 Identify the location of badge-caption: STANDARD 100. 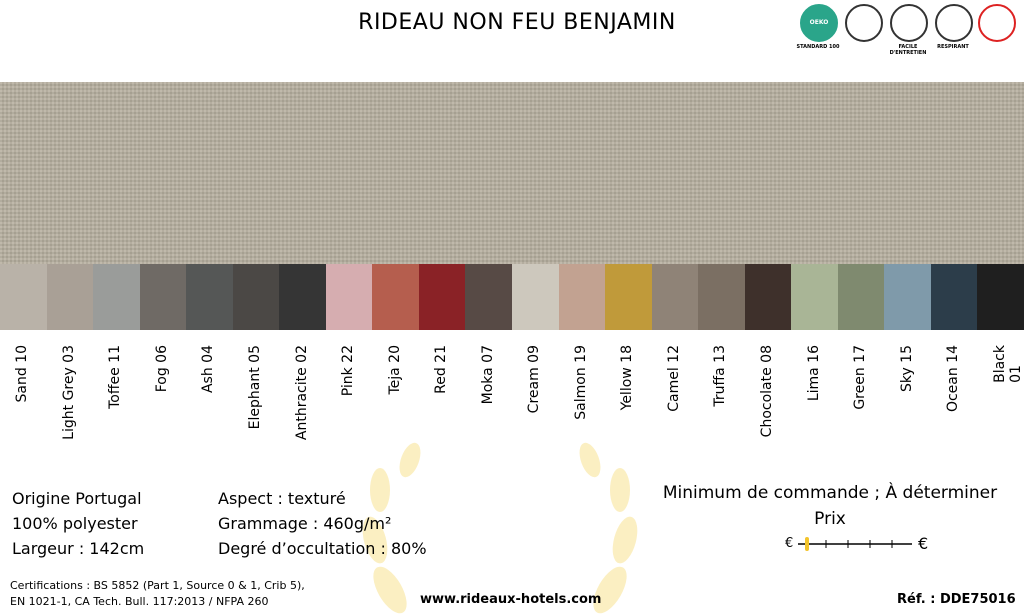
(818, 47).